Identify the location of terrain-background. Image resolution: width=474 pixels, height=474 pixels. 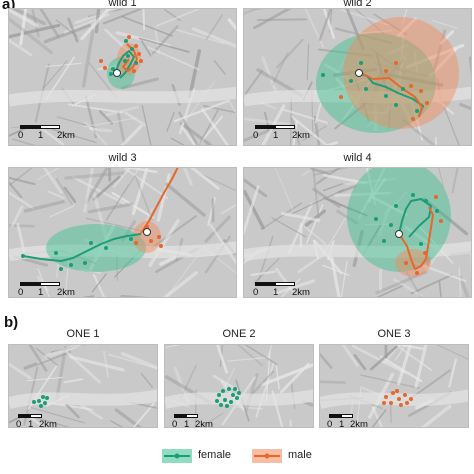
(122, 232).